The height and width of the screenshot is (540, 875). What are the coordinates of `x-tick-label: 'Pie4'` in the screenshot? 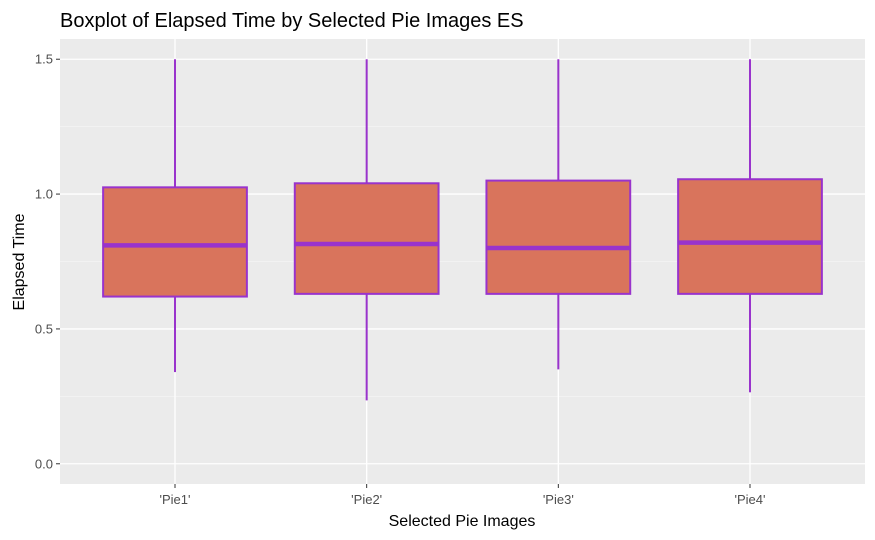 It's located at (750, 499).